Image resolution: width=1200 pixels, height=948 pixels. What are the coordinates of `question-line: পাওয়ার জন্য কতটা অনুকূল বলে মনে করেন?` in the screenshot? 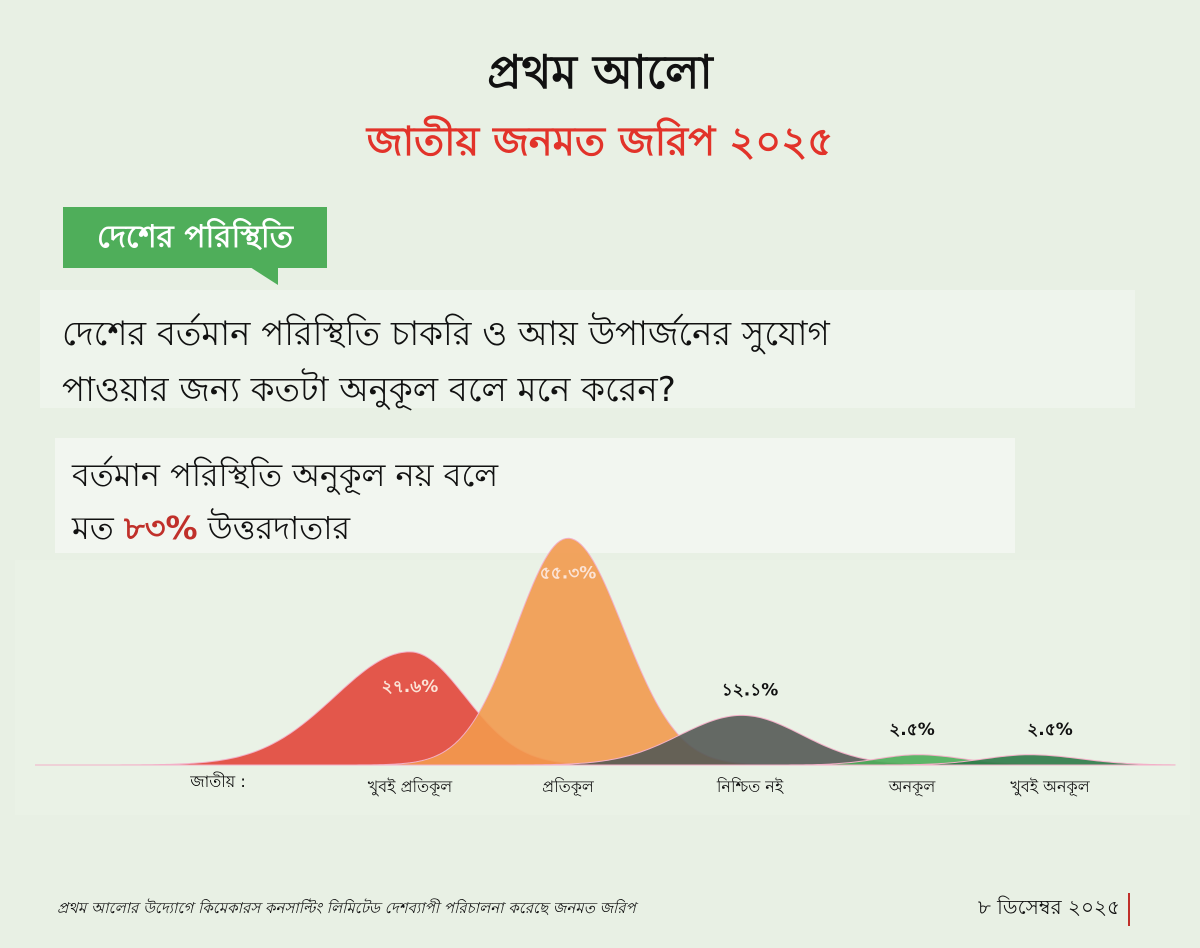 It's located at (369, 390).